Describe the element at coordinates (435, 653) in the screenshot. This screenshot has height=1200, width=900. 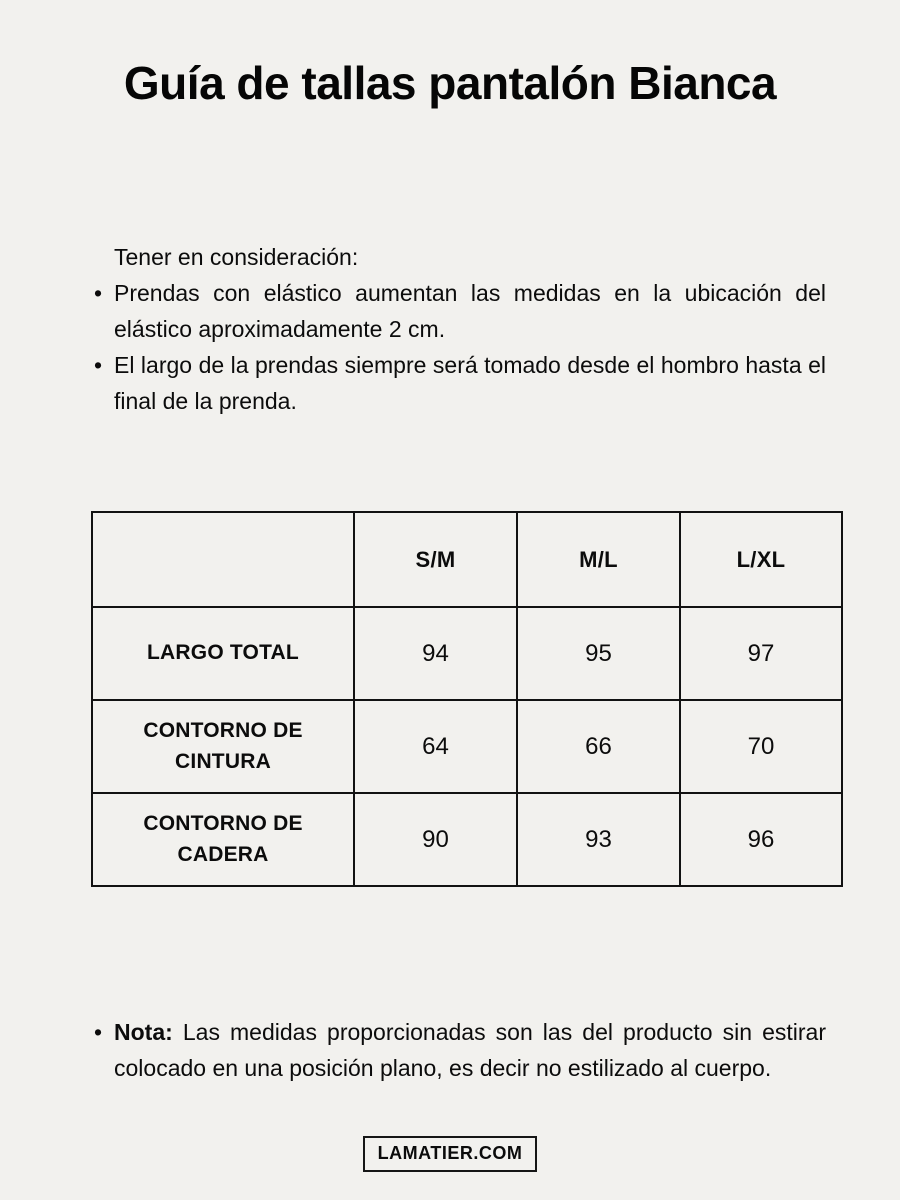
I see `cell-value: 94` at that location.